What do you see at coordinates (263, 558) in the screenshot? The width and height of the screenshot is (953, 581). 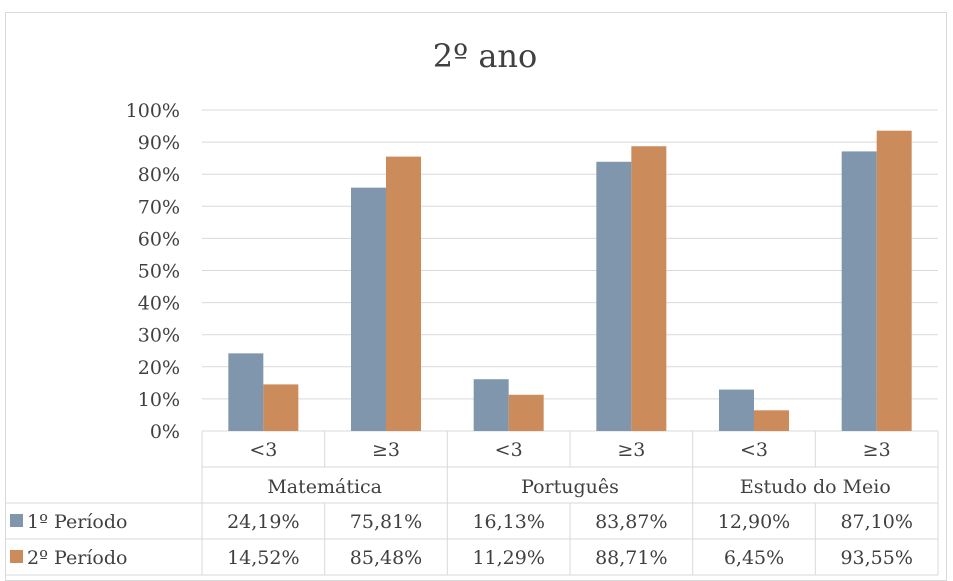 I see `data-label: 14,52%` at bounding box center [263, 558].